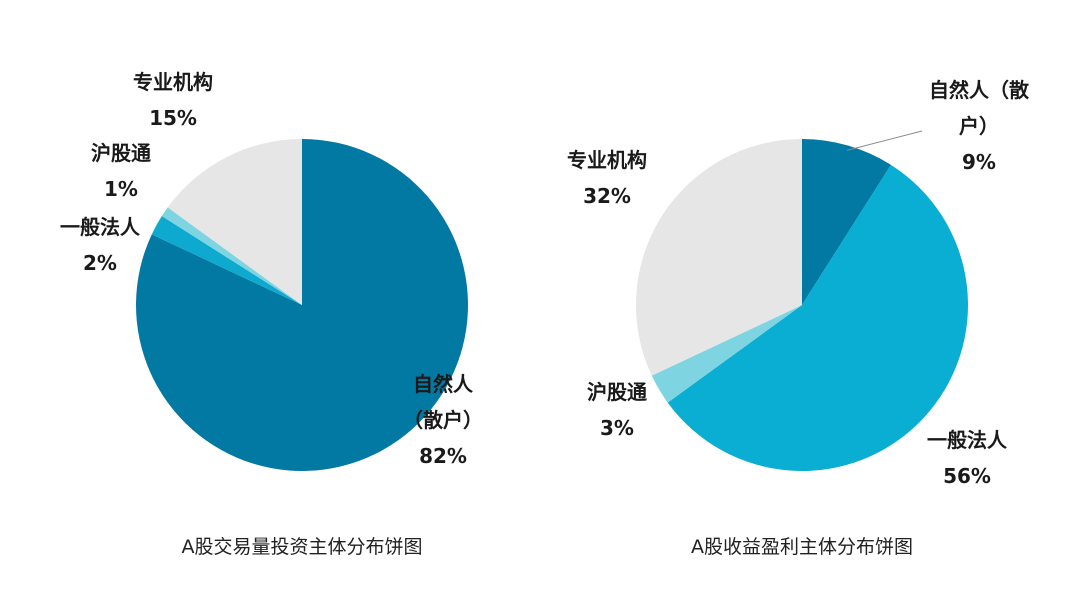 This screenshot has width=1080, height=608. What do you see at coordinates (607, 178) in the screenshot?
I see `data-label-professional-institutions: 专业机构 32%` at bounding box center [607, 178].